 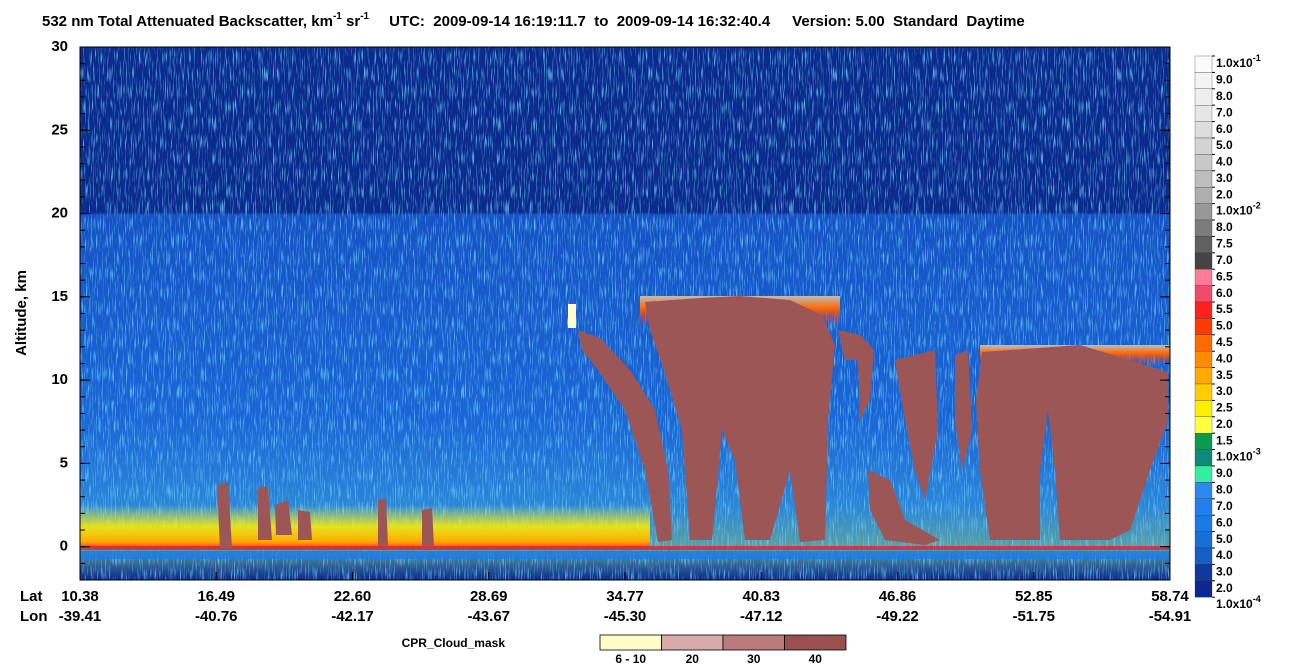 What do you see at coordinates (1238, 603) in the screenshot?
I see `colorbar-label: 1.0x10⁻⁴` at bounding box center [1238, 603].